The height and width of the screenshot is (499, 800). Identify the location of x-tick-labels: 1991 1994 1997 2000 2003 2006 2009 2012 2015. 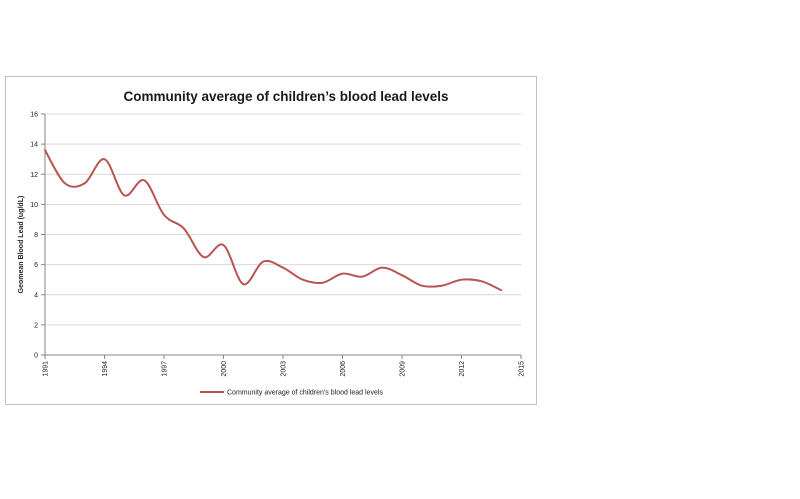
(284, 369).